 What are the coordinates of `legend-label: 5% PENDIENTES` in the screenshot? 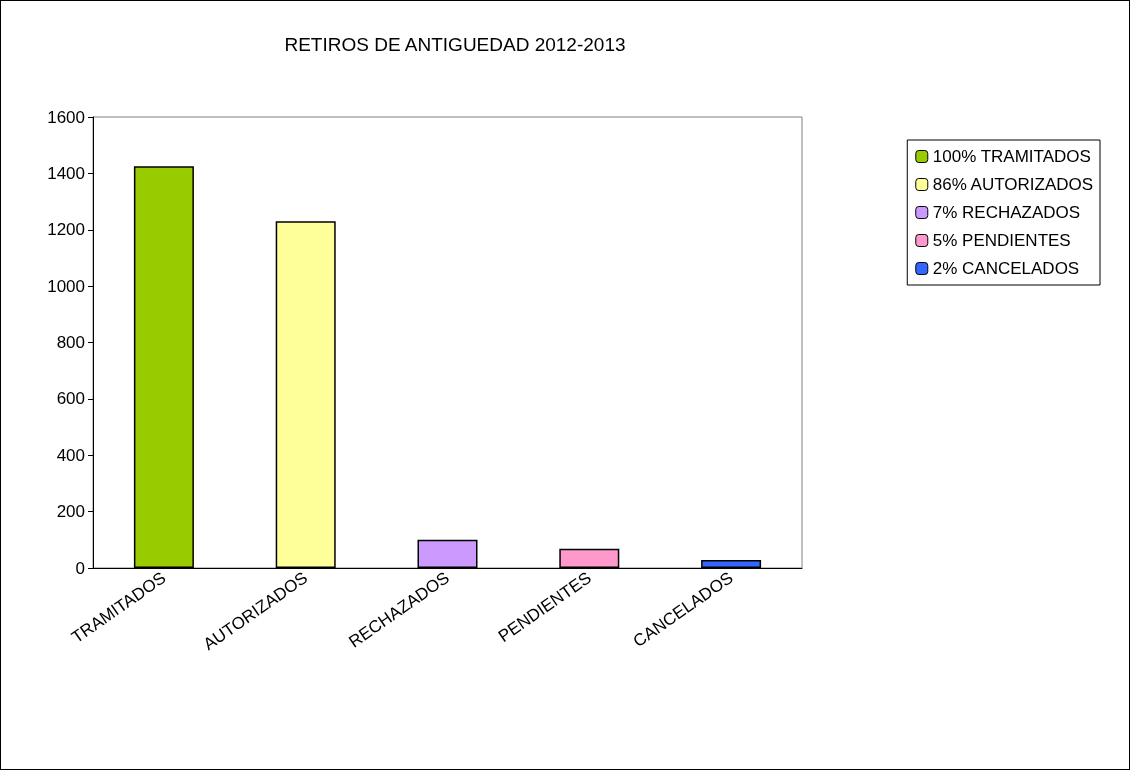 It's located at (1001, 240).